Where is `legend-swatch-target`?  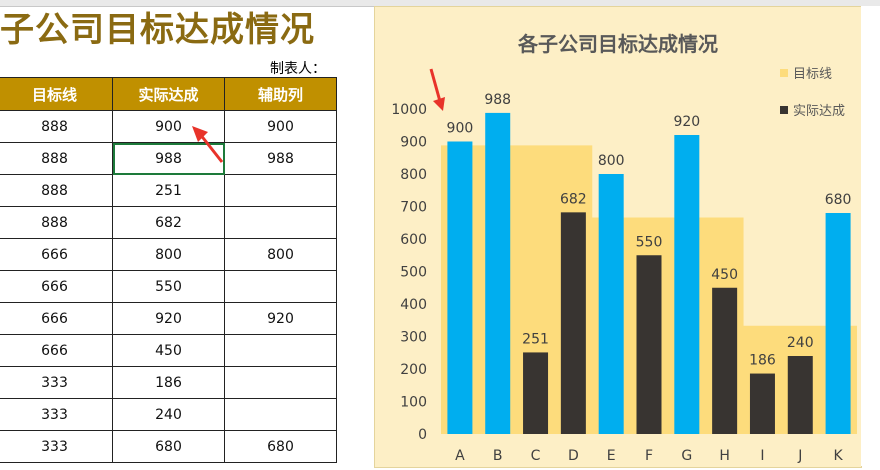 legend-swatch-target is located at coordinates (784, 73).